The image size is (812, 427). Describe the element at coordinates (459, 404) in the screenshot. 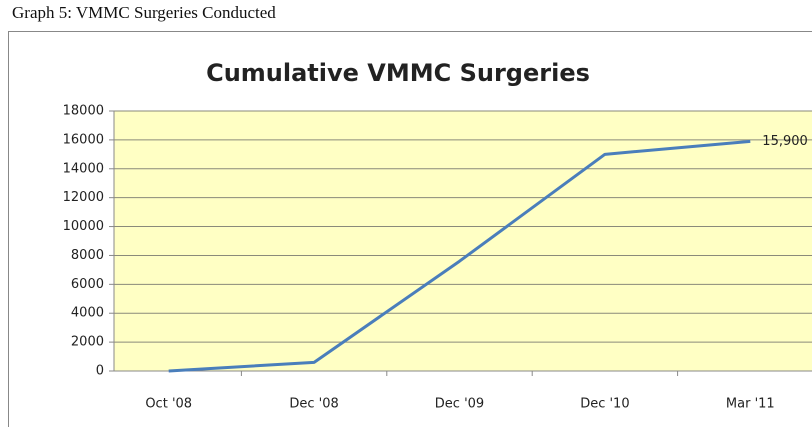

I see `x-tick-label: Dec '09` at that location.